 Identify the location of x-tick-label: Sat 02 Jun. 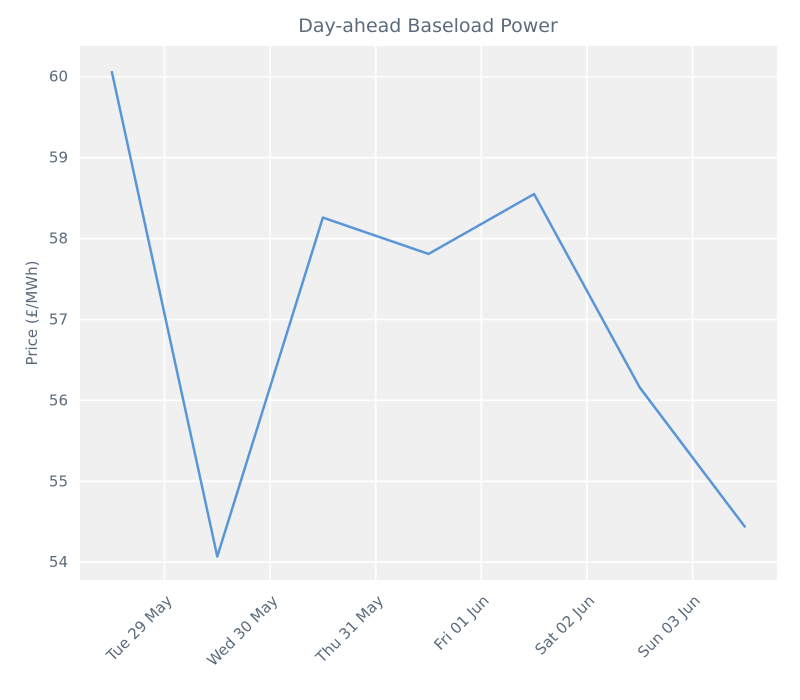
(564, 625).